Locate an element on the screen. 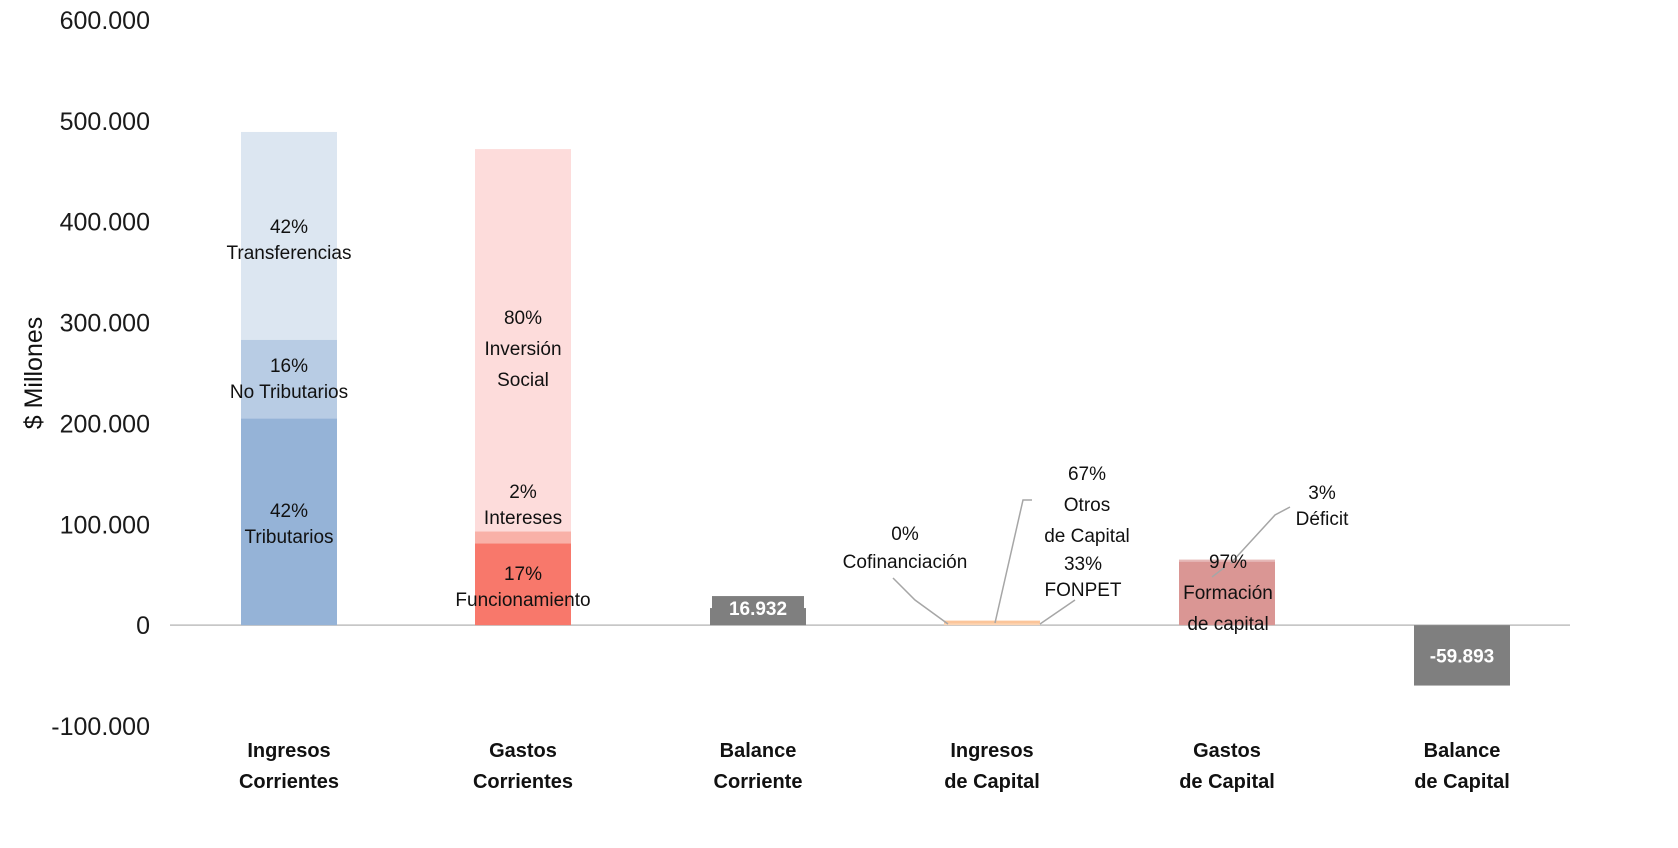 Image resolution: width=1678 pixels, height=848 pixels. segment-label-line: 67% is located at coordinates (1087, 474).